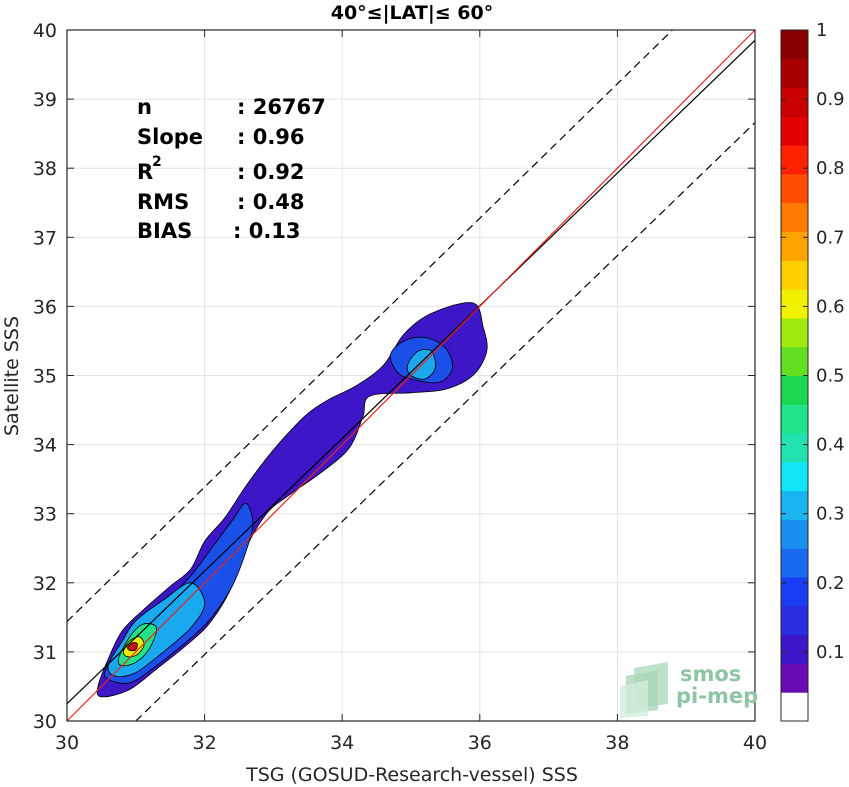 The image size is (849, 787). I want to click on colorbar-tick-label: 0.7, so click(830, 237).